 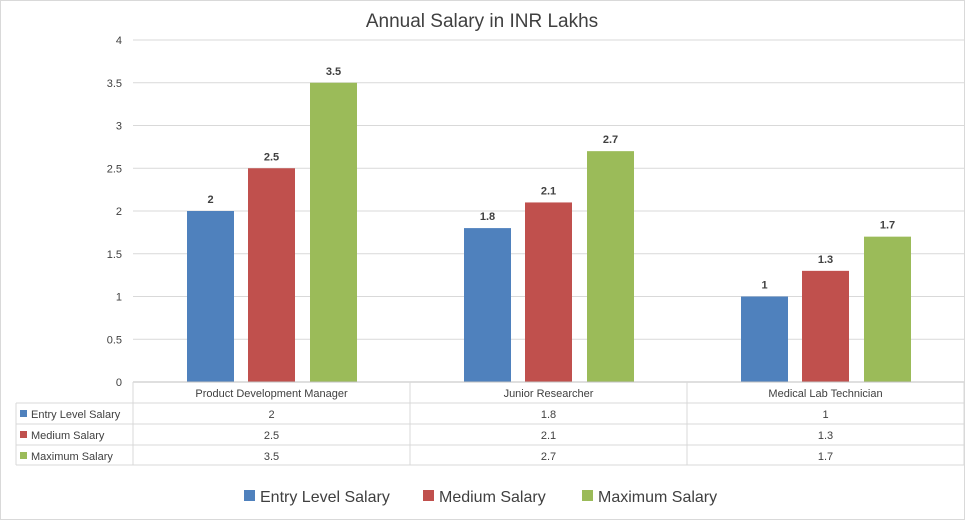 What do you see at coordinates (548, 457) in the screenshot?
I see `table-cell: 2.7` at bounding box center [548, 457].